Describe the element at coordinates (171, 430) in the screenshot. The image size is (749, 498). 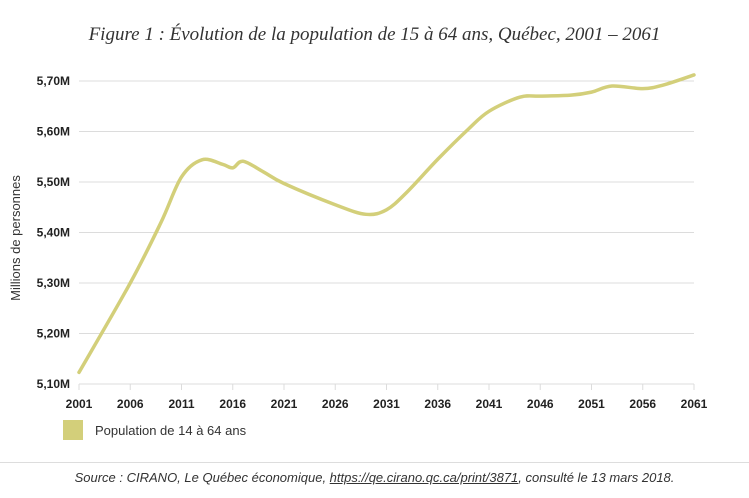
I see `legend-label: Population de 14 à 64 ans` at that location.